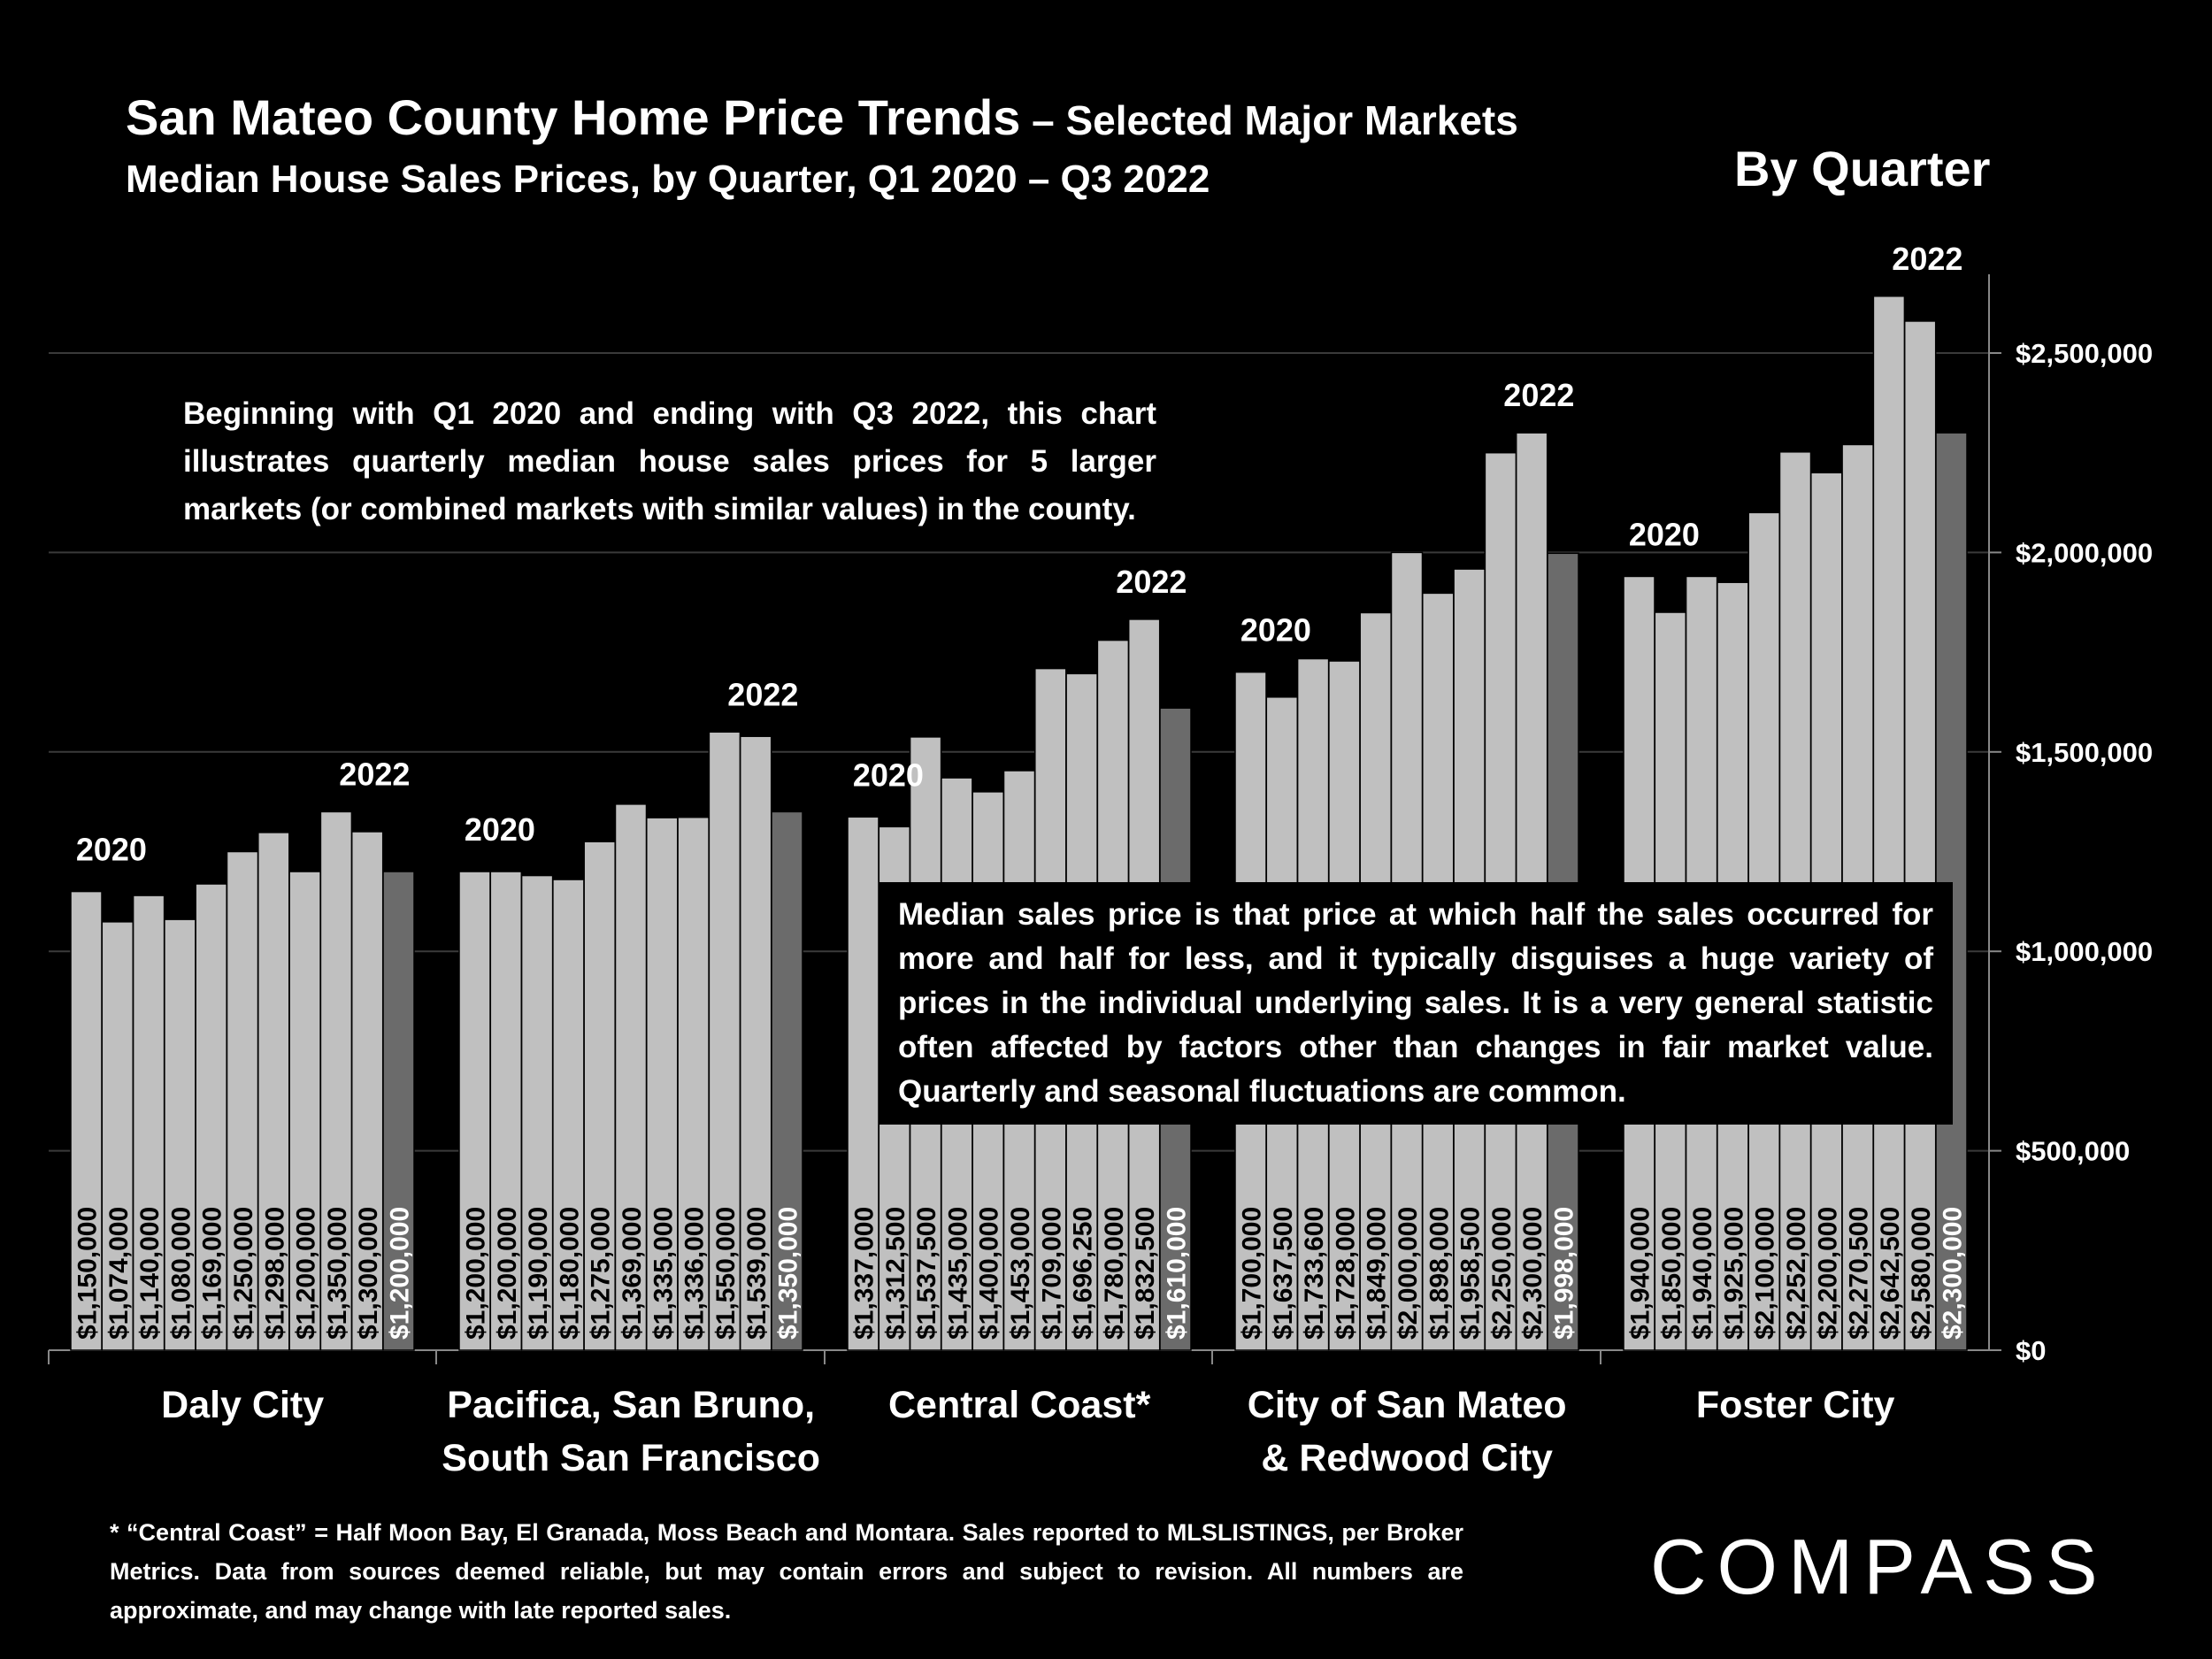 This screenshot has height=1659, width=2212. I want to click on by-quarter-label: By Quarter, so click(1862, 169).